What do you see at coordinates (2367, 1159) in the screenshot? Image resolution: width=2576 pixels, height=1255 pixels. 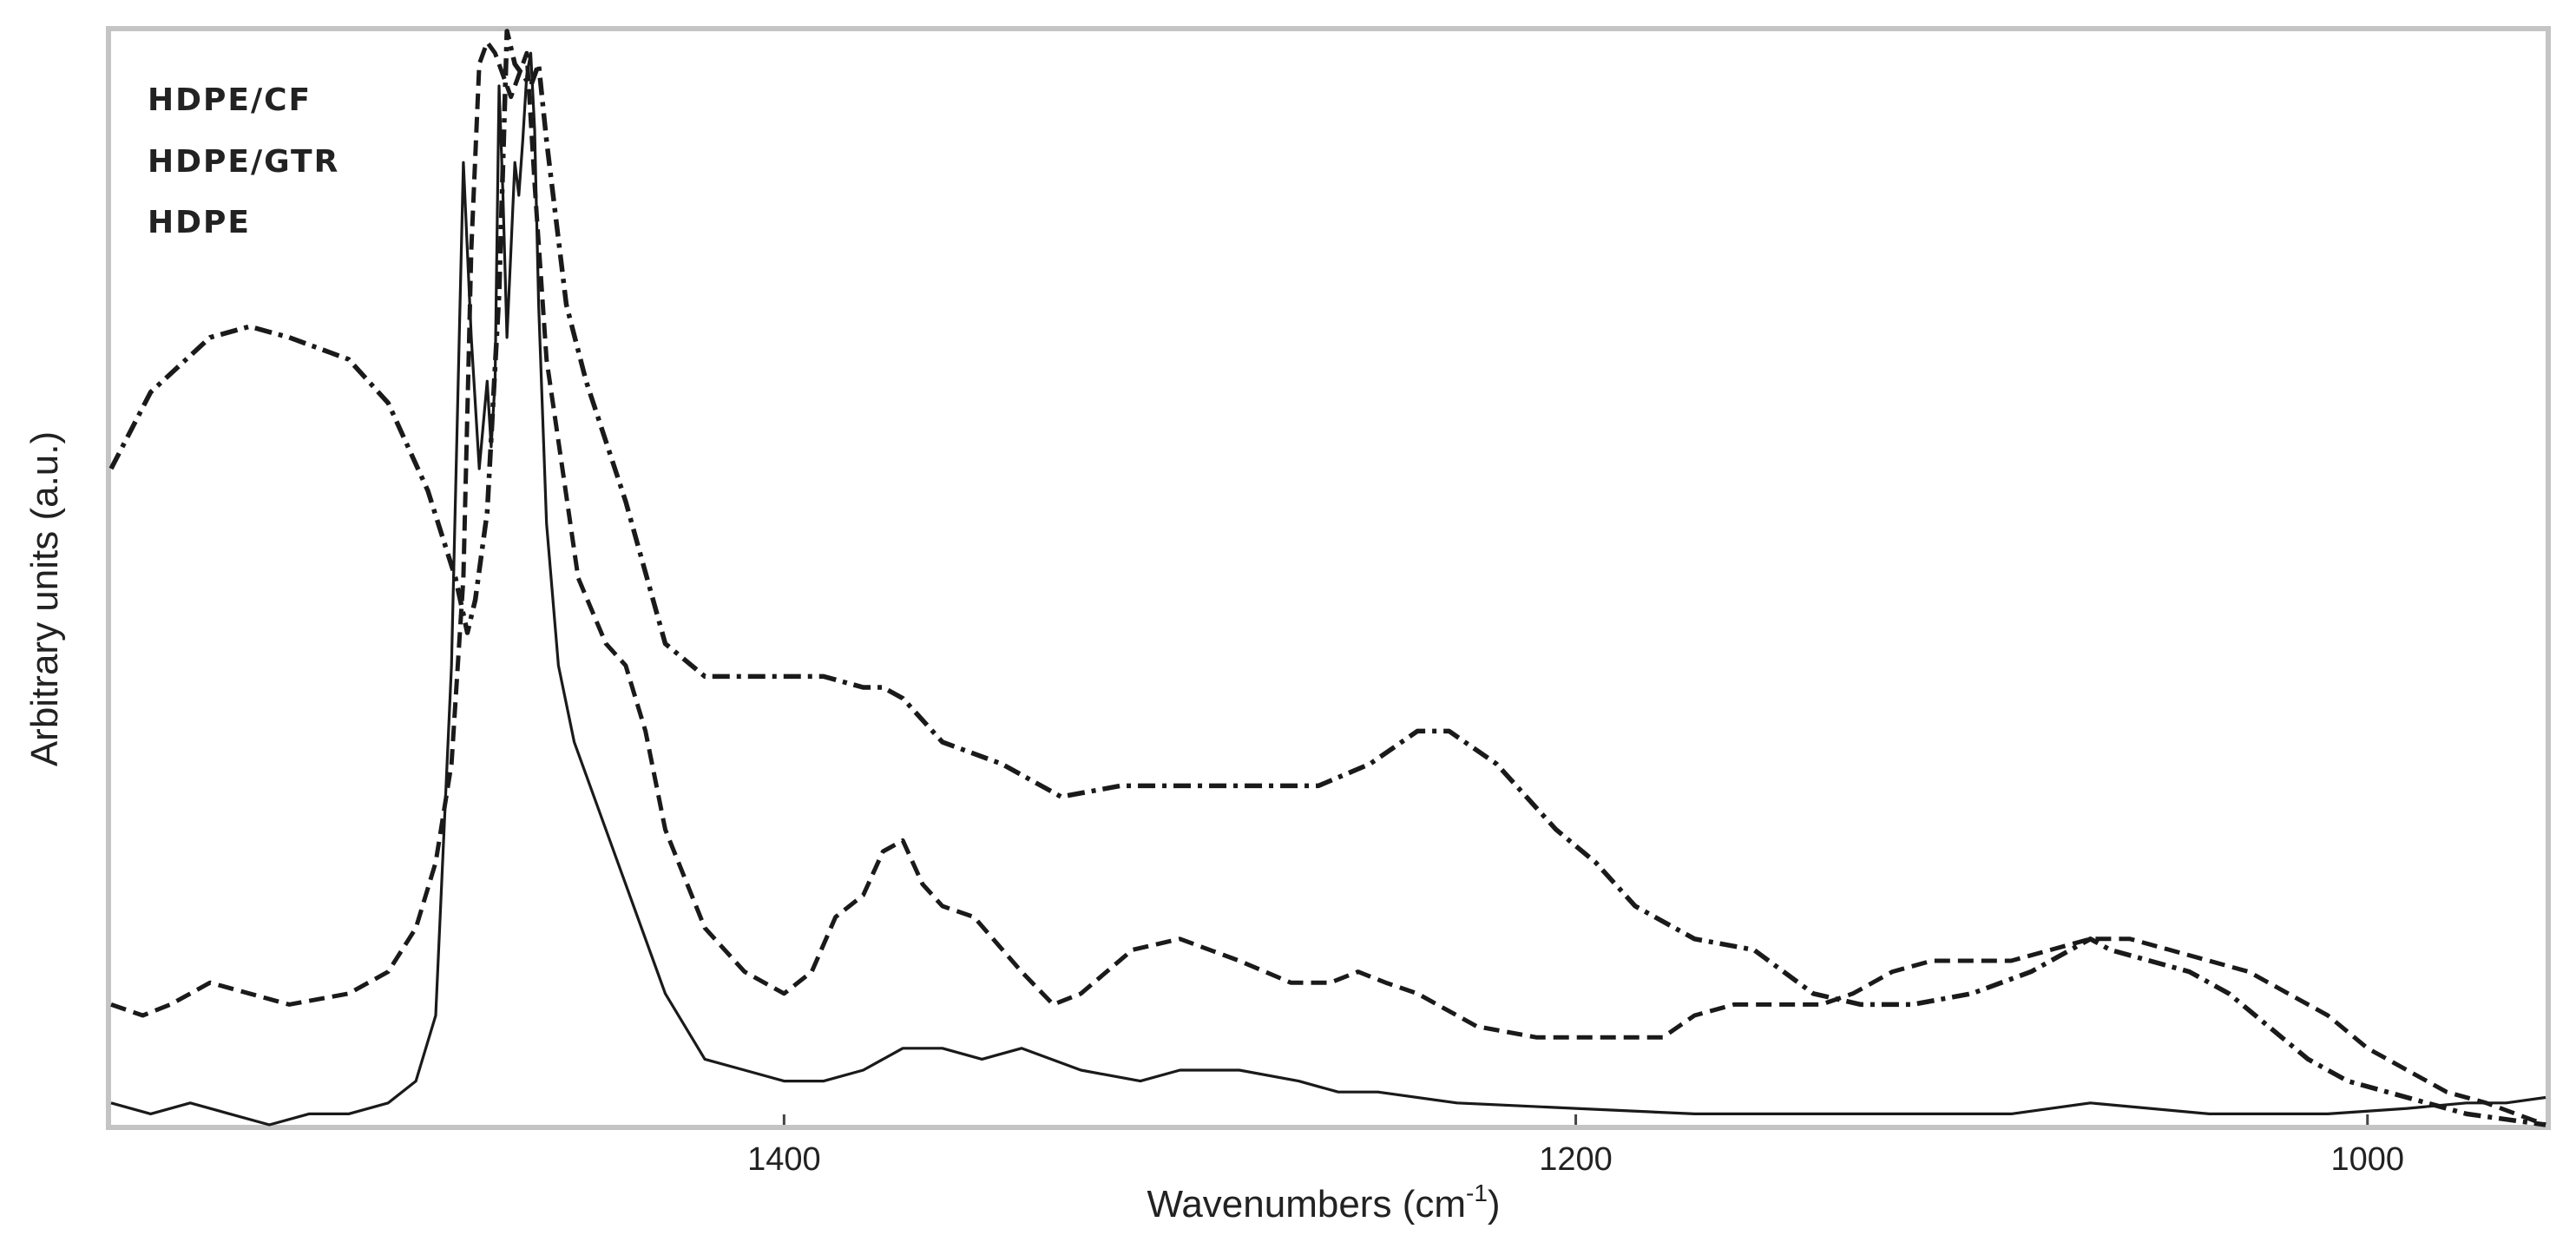 I see `x-tick-label-1000: 1000` at bounding box center [2367, 1159].